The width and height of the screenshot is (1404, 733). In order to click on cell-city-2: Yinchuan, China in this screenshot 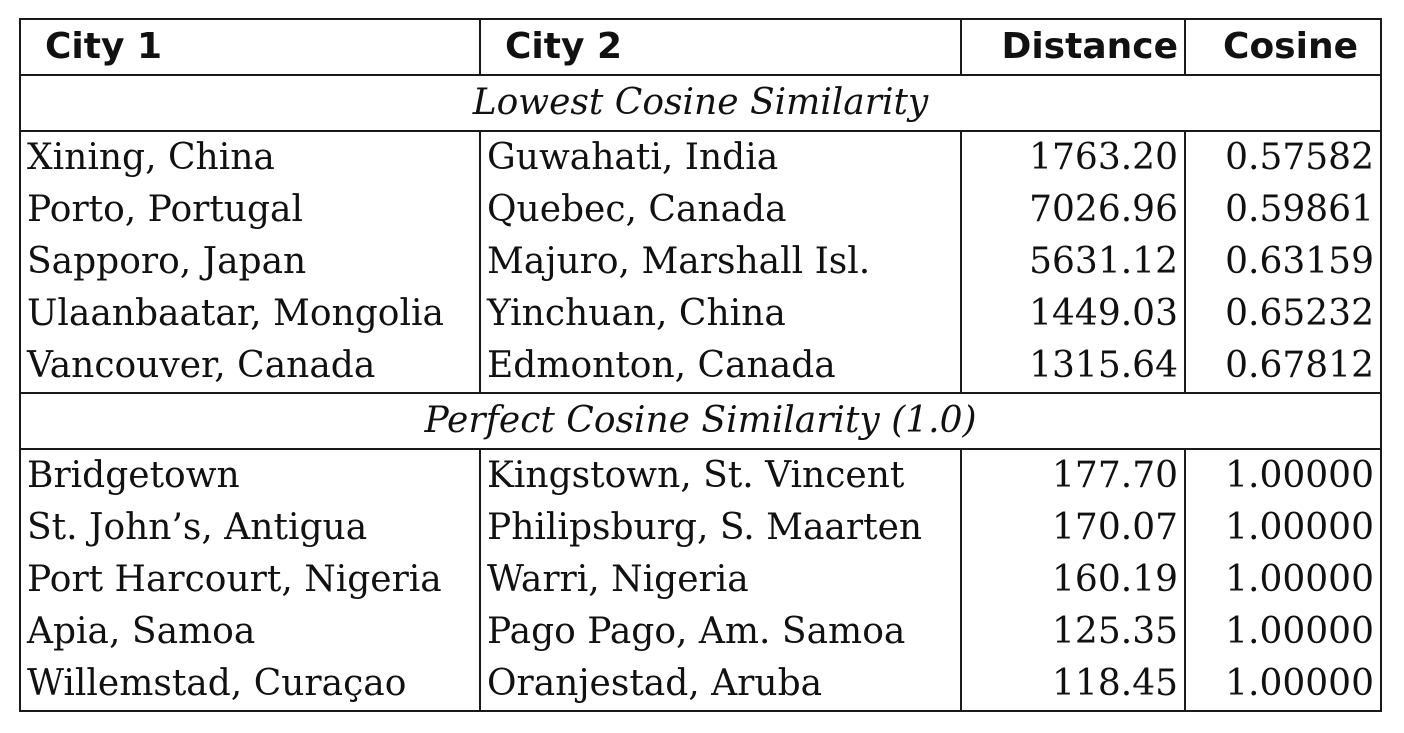, I will do `click(720, 314)`.